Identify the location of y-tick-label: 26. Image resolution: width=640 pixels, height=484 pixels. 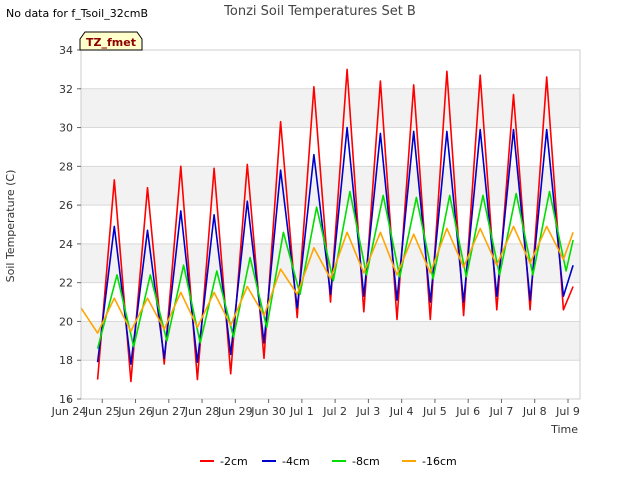
(66, 205).